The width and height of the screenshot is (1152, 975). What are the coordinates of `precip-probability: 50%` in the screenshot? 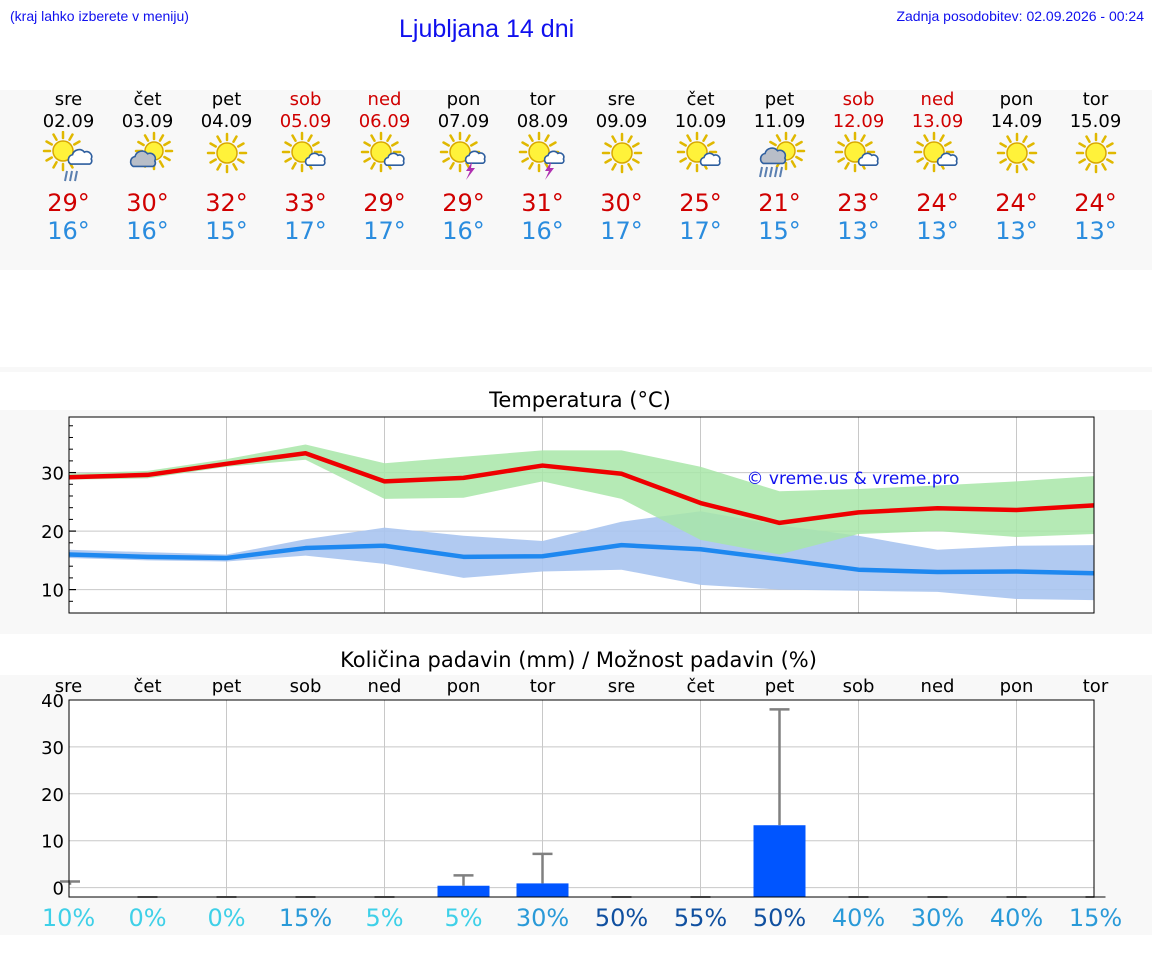 It's located at (621, 918).